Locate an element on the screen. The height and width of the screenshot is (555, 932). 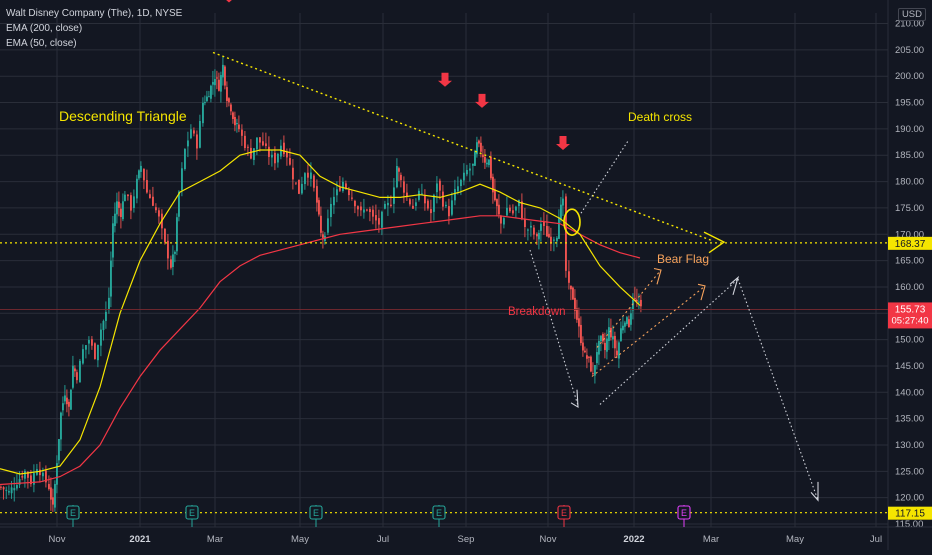
currency-button: USD is located at coordinates (911, 14).